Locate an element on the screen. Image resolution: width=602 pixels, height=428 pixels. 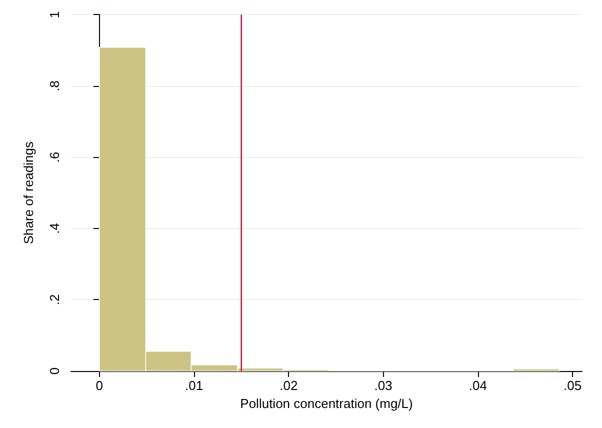
x-axis-title: Pollution concentration (mg/L) is located at coordinates (326, 403).